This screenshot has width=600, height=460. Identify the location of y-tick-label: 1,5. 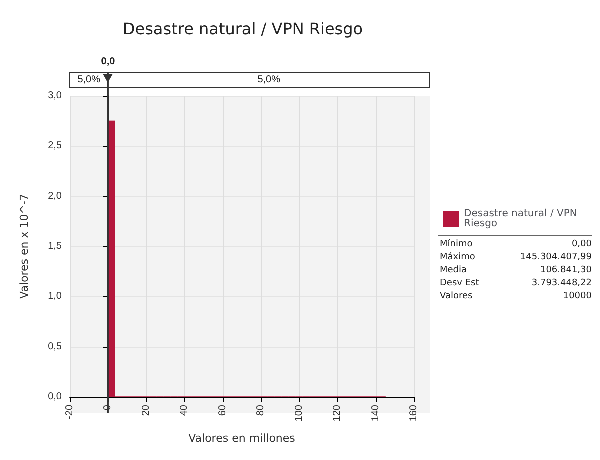
(55, 246).